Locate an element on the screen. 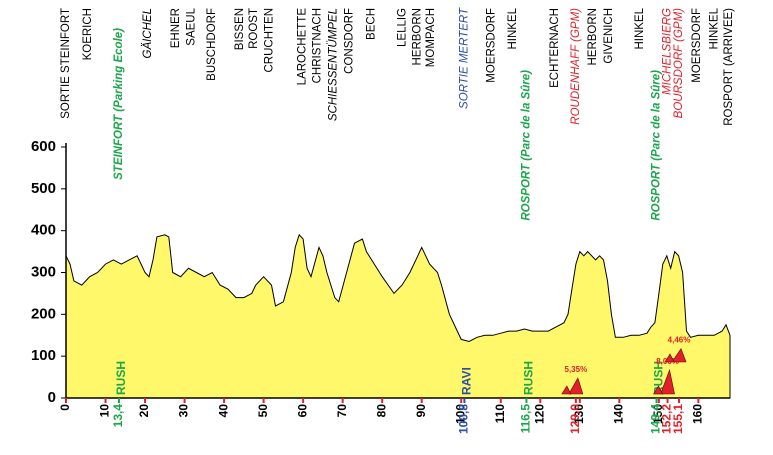  x-tick-label: 140 is located at coordinates (619, 414).